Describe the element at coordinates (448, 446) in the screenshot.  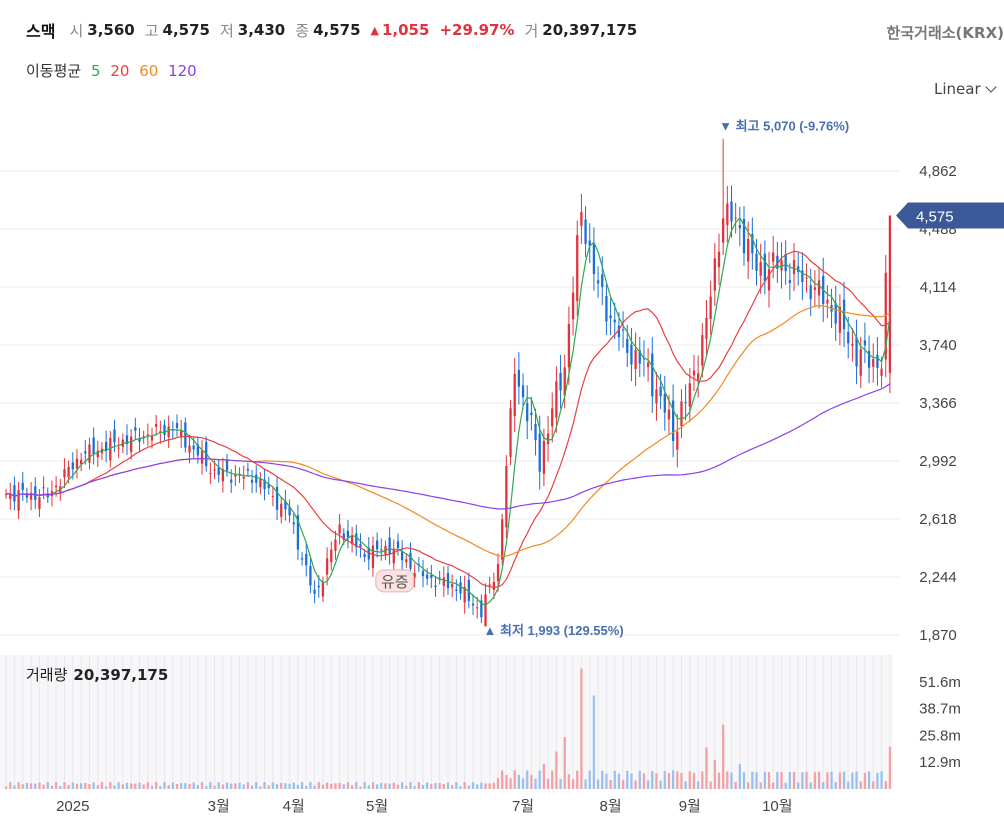
I see `ma-120-line` at that location.